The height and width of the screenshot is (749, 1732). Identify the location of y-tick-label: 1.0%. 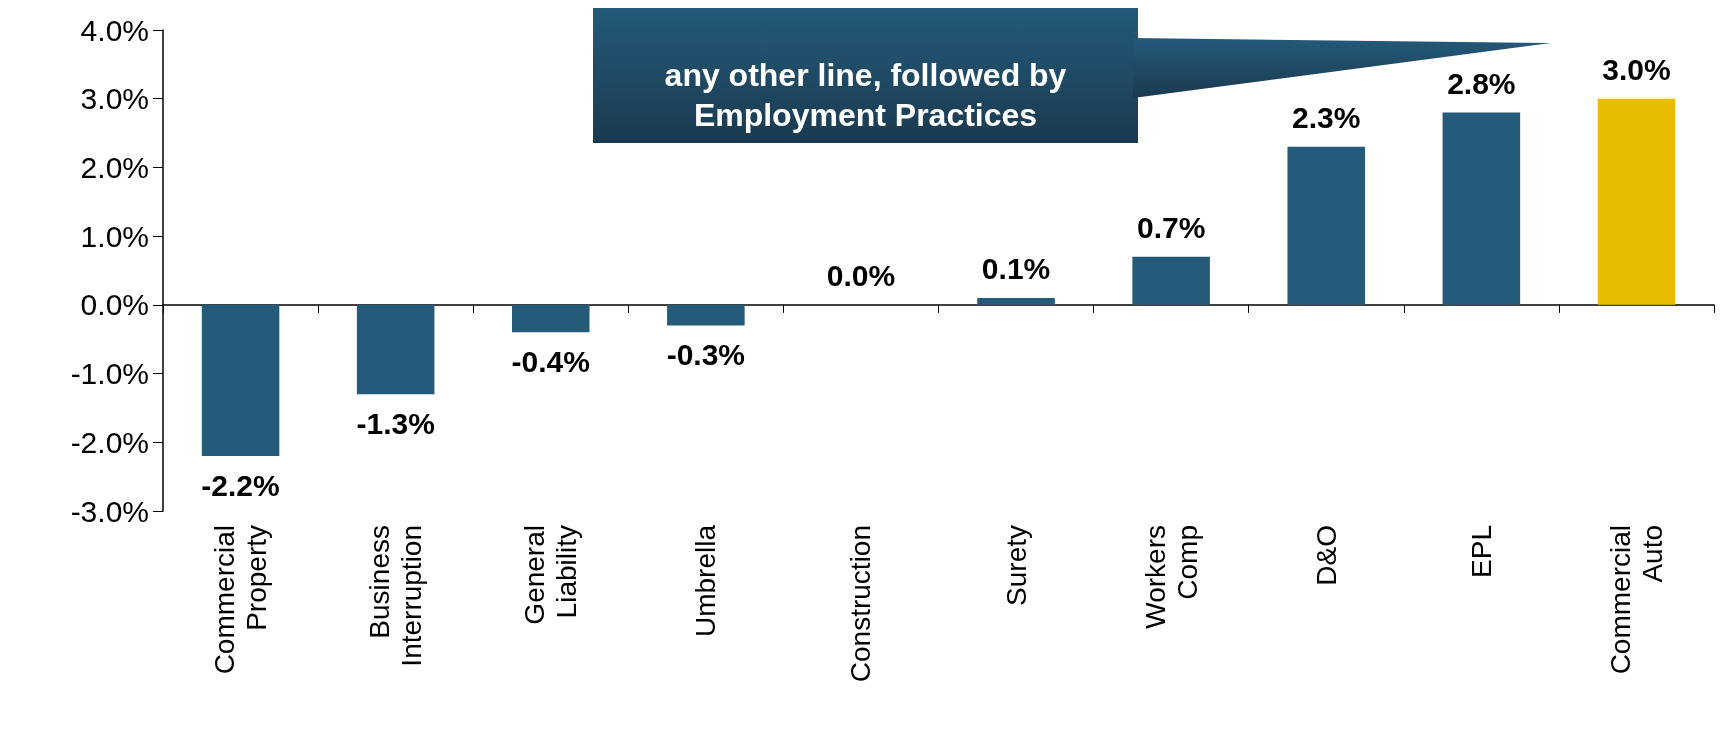
(114, 236).